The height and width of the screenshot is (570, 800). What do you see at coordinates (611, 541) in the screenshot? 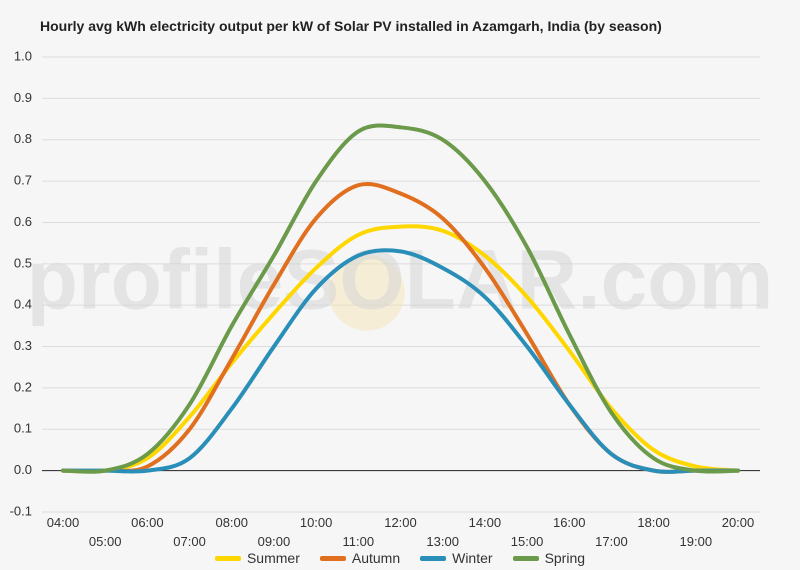
I see `x-tick-label: 17:00` at bounding box center [611, 541].